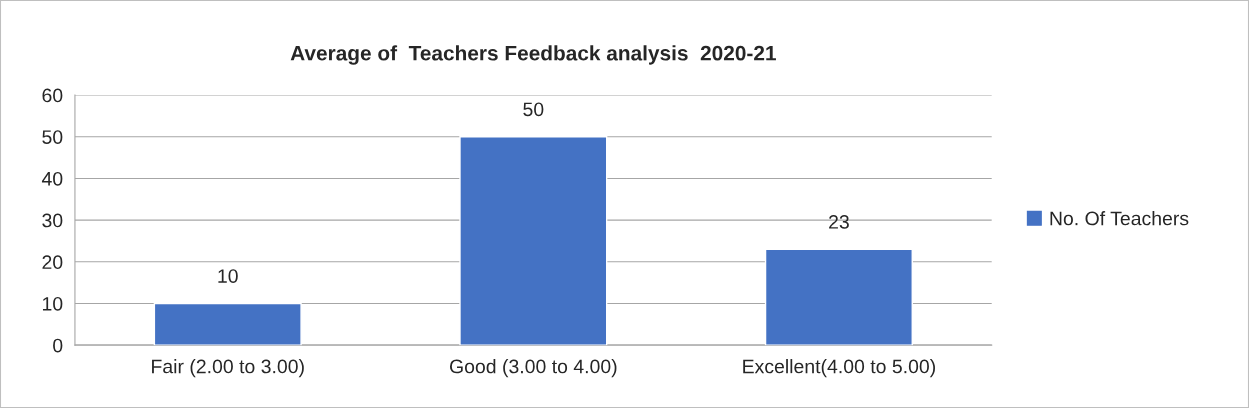  What do you see at coordinates (52, 303) in the screenshot?
I see `y-tick-label: 10` at bounding box center [52, 303].